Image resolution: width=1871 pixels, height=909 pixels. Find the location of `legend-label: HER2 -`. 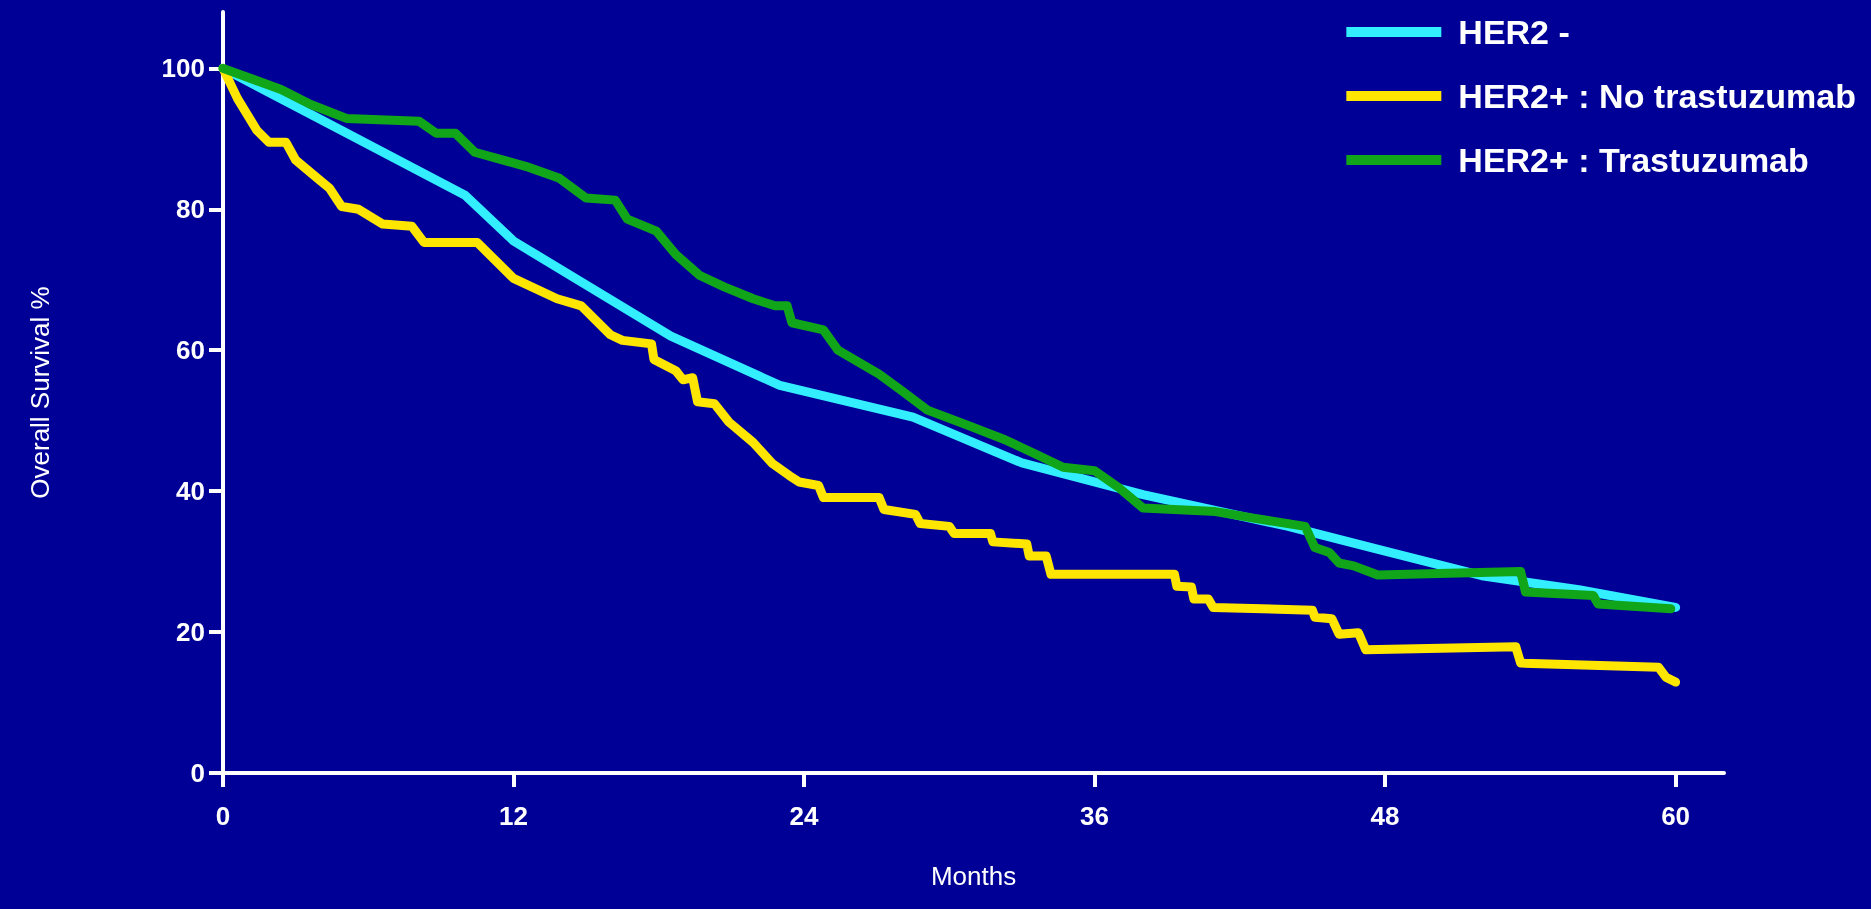

legend-label: HER2 - is located at coordinates (1514, 32).